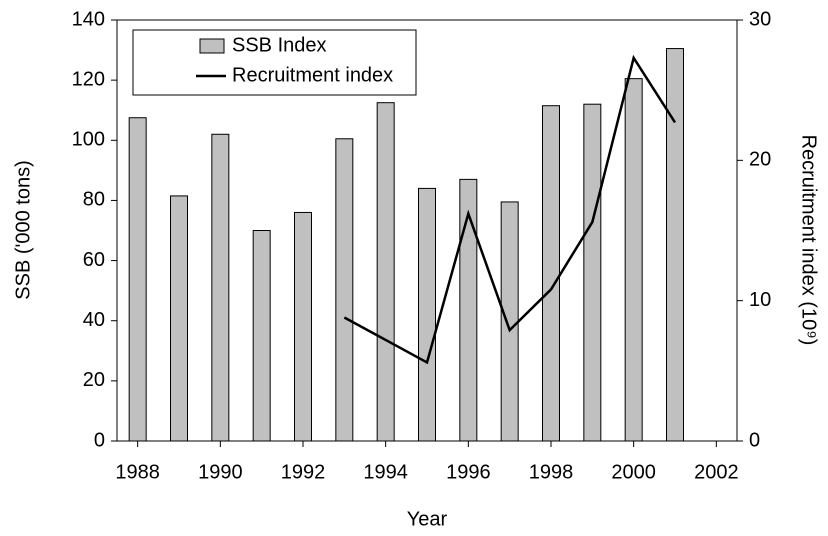  Describe the element at coordinates (468, 472) in the screenshot. I see `x-tick-label: 1996` at that location.